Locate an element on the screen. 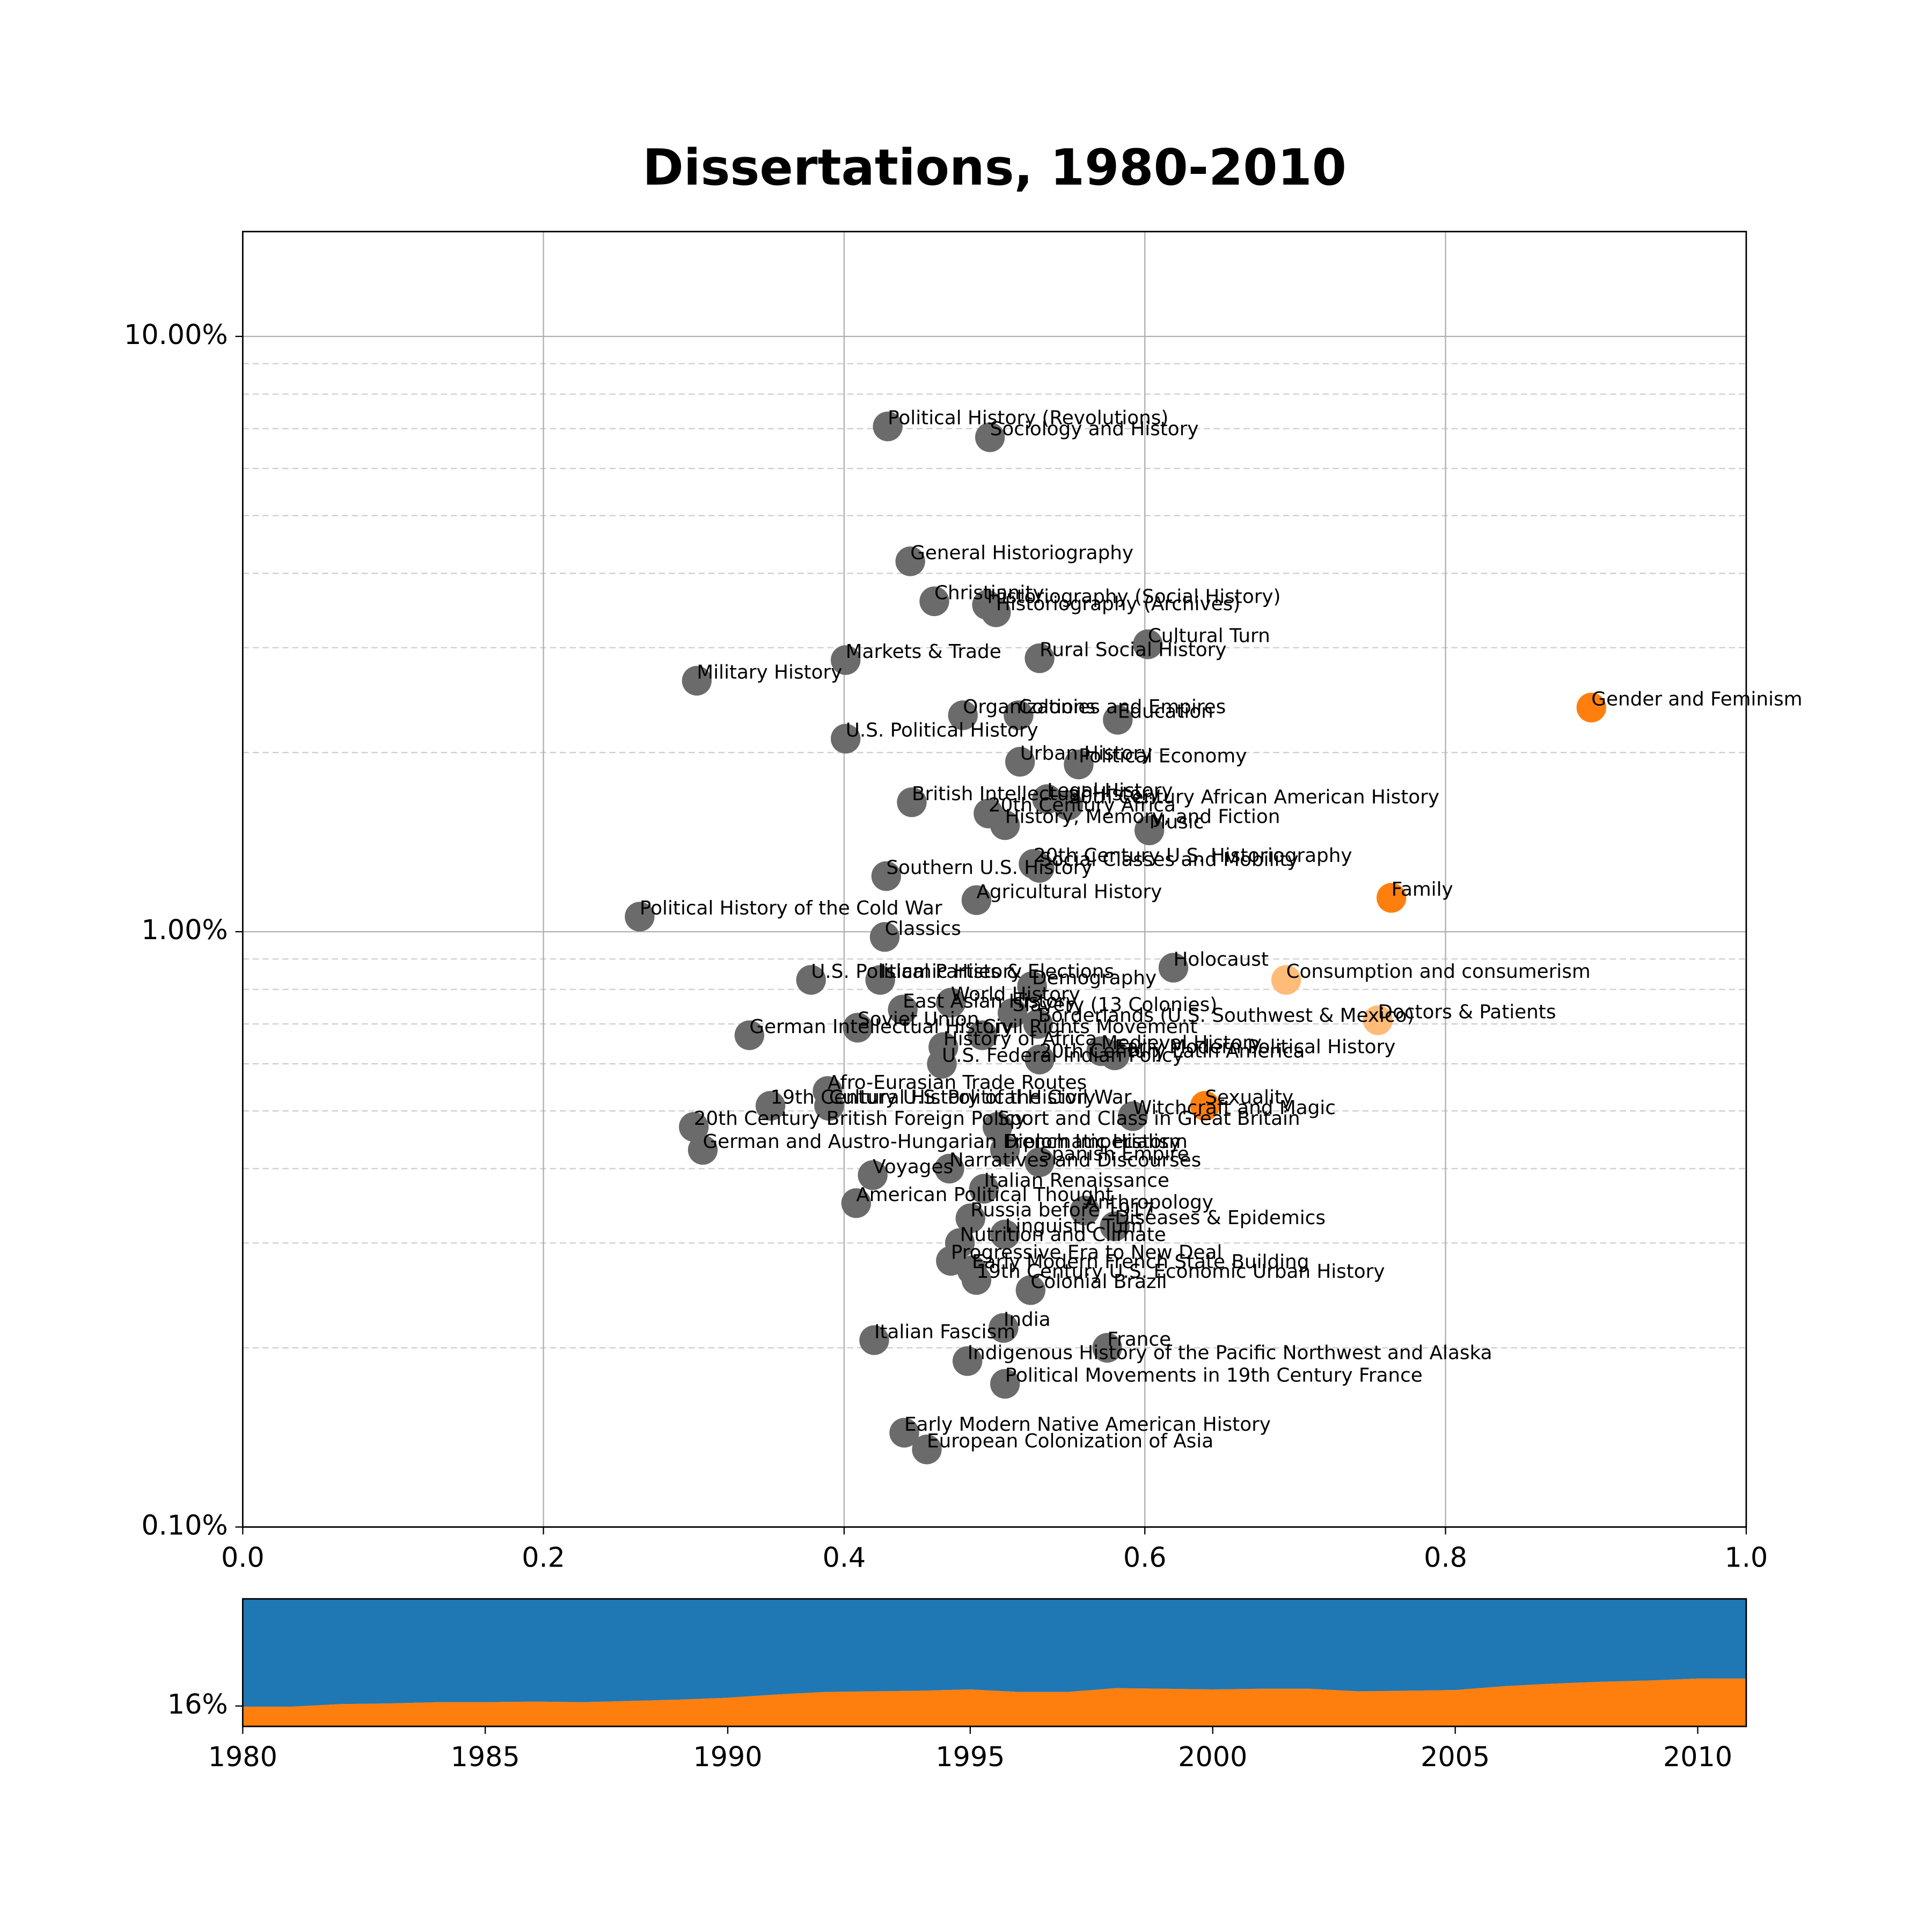 Image resolution: width=1932 pixels, height=1932 pixels. point-label: U.S. Federal Indian Policy is located at coordinates (1063, 1055).